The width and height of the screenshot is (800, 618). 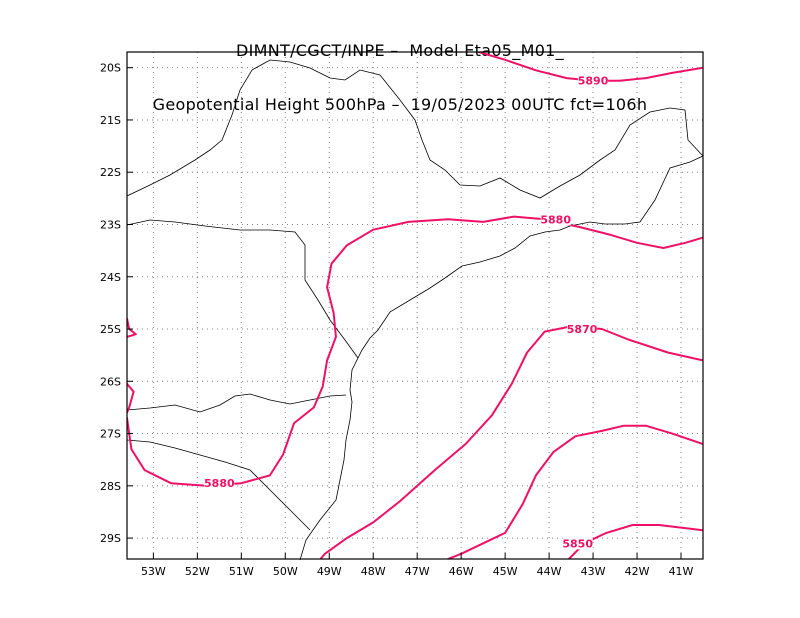 I want to click on lon-tick-label: 52W, so click(x=197, y=571).